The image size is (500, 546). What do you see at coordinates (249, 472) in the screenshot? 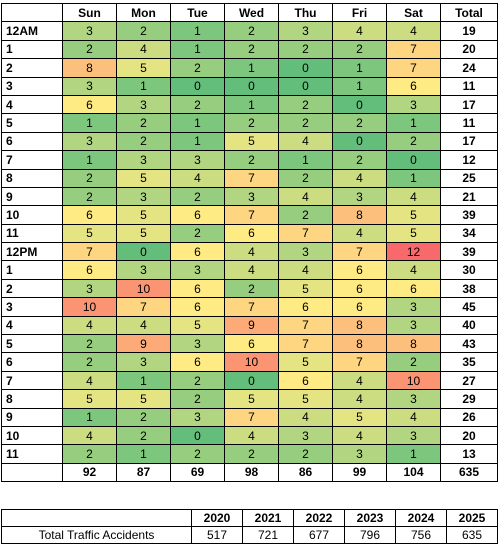
I see `table-row: 92 87 69 98 86 99 104 635` at bounding box center [249, 472].